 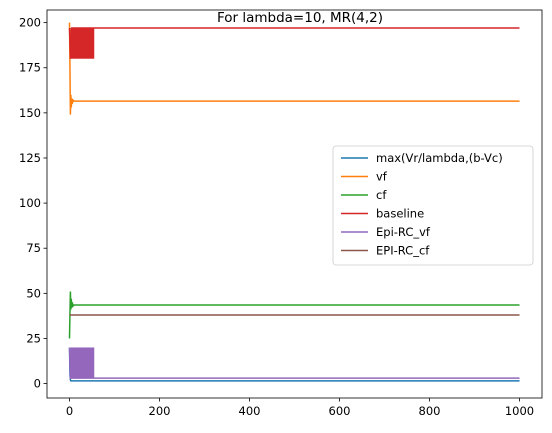 What do you see at coordinates (300, 18) in the screenshot?
I see `chart-title: For lambda=10, MR(4,2)` at bounding box center [300, 18].